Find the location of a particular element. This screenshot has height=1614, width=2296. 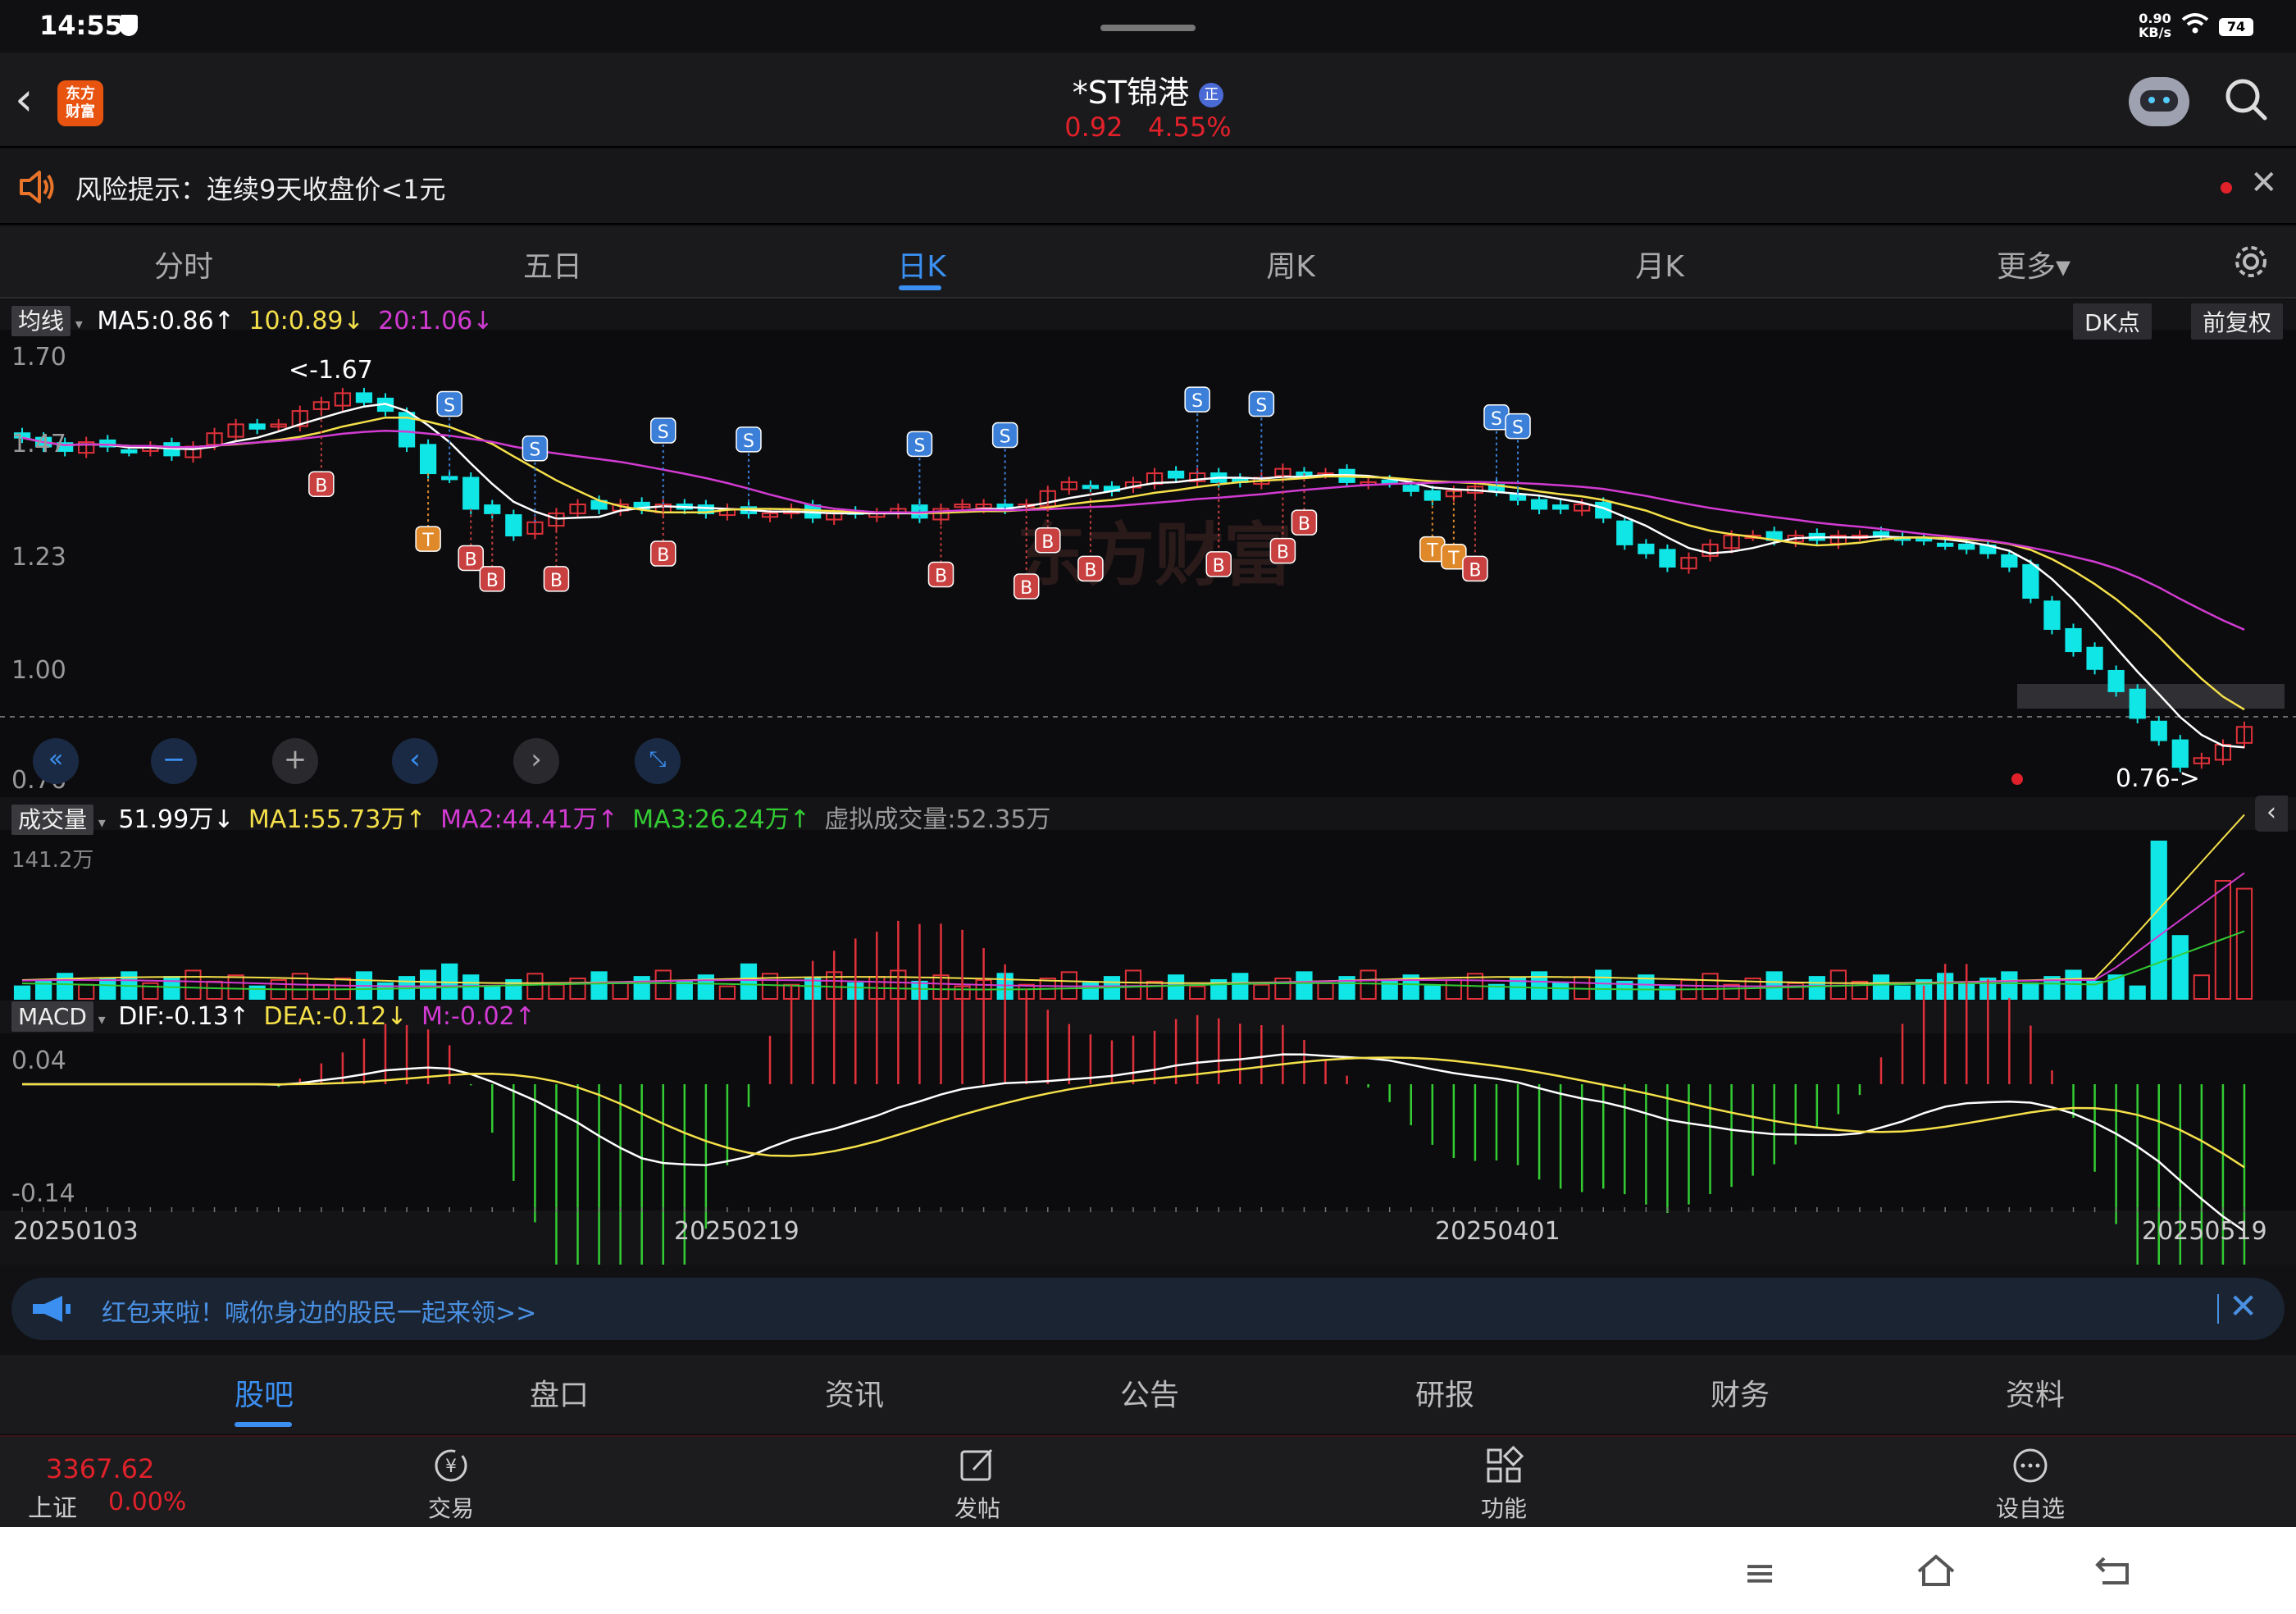

scroll-left-fast-icon: « is located at coordinates (56, 761).